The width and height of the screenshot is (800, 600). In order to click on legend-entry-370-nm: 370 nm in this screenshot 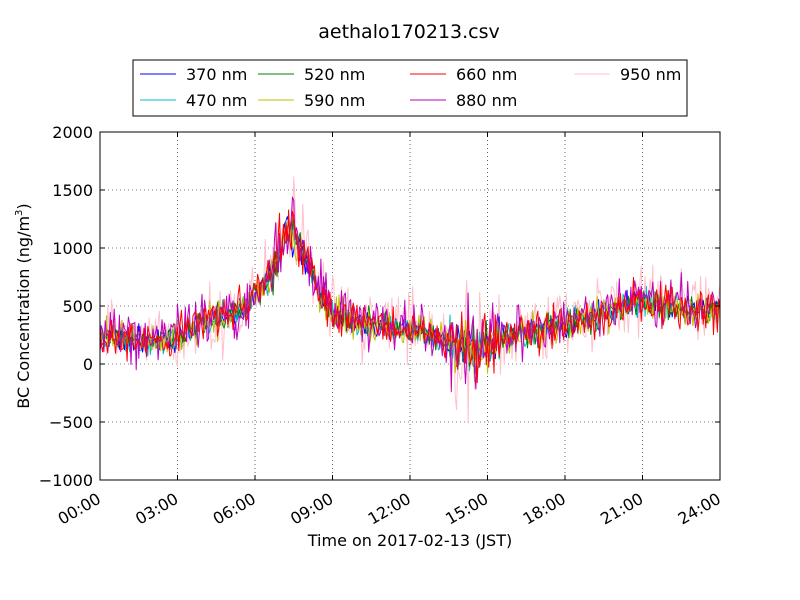, I will do `click(193, 74)`.